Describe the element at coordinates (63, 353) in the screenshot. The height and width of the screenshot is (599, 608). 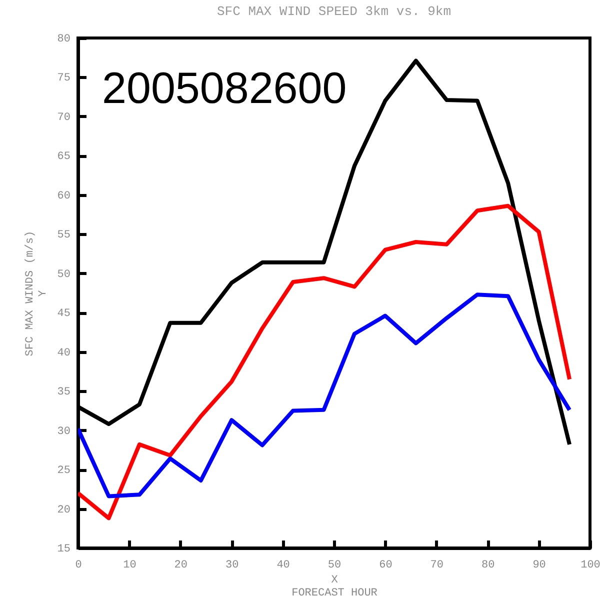
I see `y-tick-label: 40` at that location.